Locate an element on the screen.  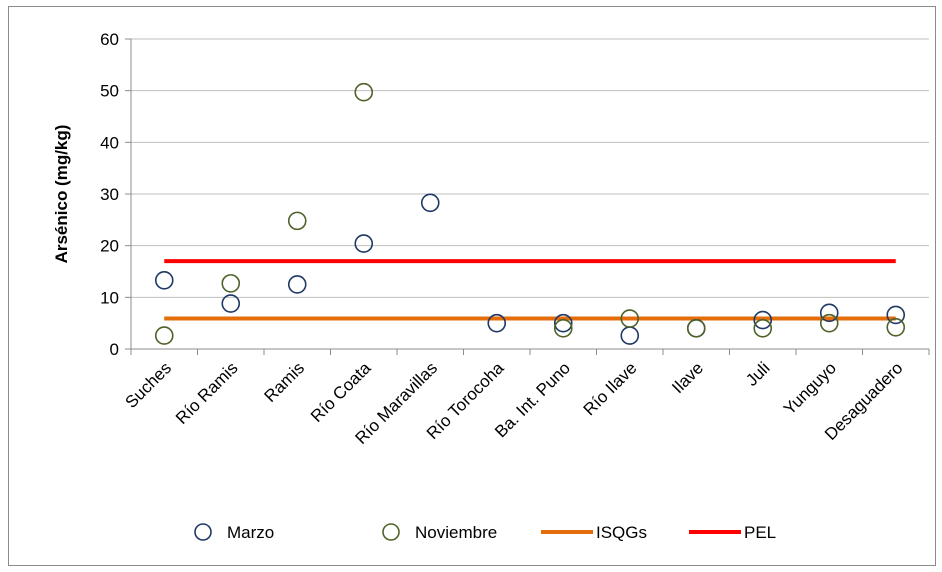
legend-label-noviembre: Noviembre is located at coordinates (456, 532).